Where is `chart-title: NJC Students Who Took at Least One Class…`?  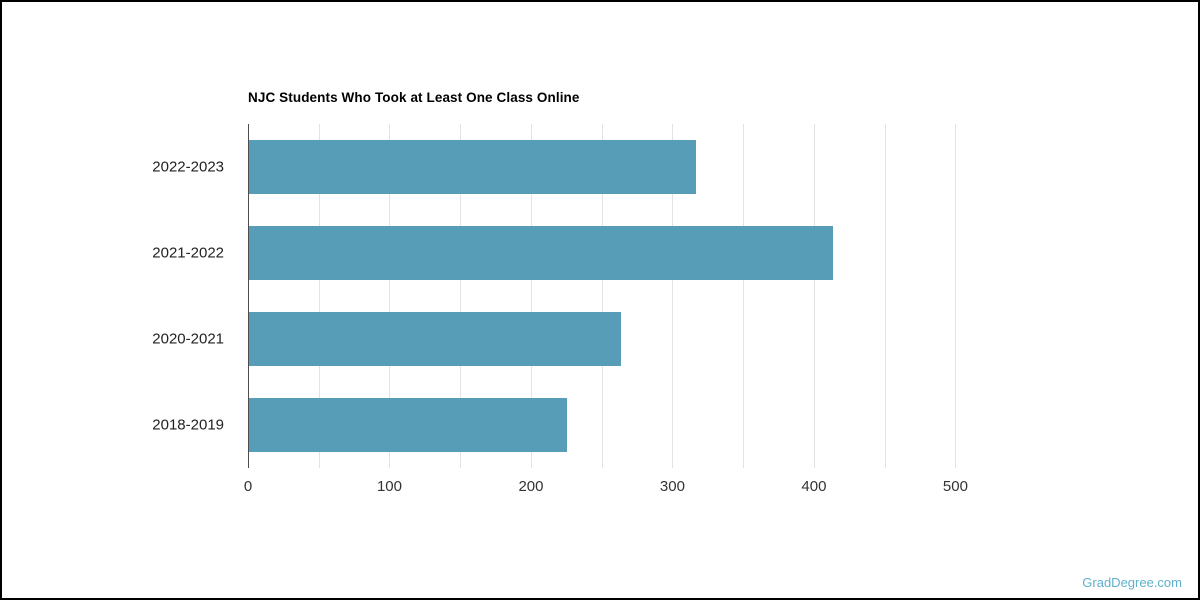
chart-title: NJC Students Who Took at Least One Class… is located at coordinates (414, 97).